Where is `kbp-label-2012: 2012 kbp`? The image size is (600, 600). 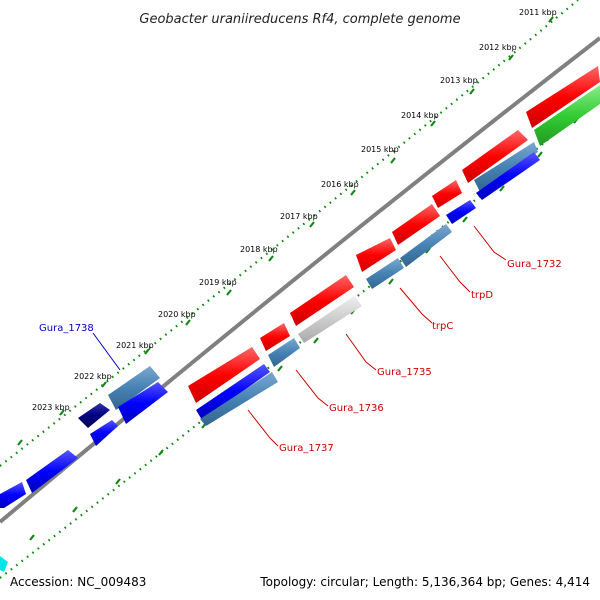
kbp-label-2012: 2012 kbp is located at coordinates (498, 47).